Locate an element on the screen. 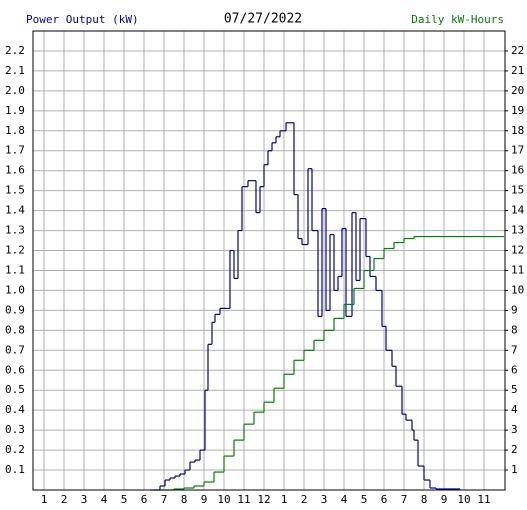  y2-tick-label: 14 is located at coordinates (518, 210).